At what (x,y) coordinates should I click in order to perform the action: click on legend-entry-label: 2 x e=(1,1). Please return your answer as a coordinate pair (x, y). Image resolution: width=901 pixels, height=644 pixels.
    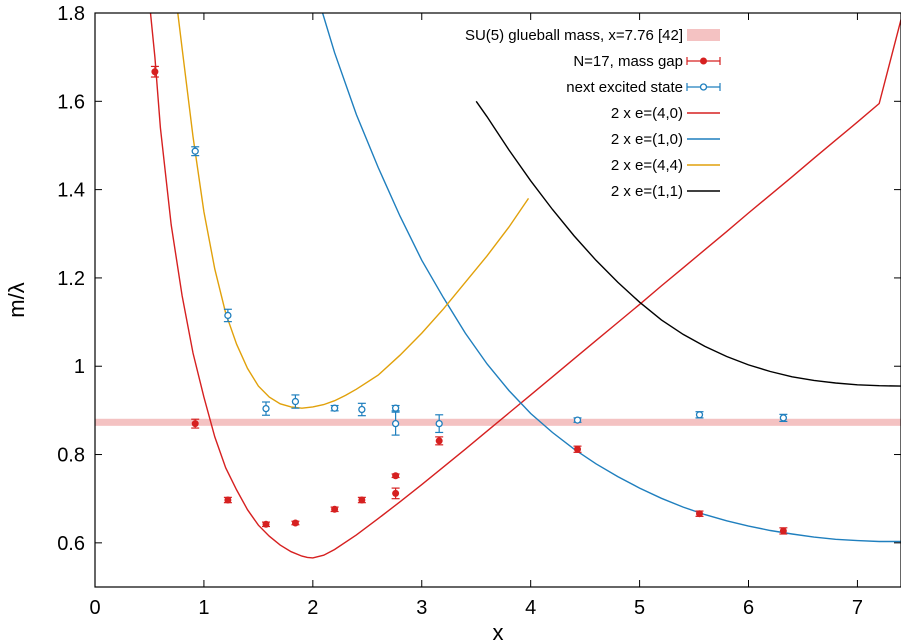
    Looking at the image, I should click on (647, 191).